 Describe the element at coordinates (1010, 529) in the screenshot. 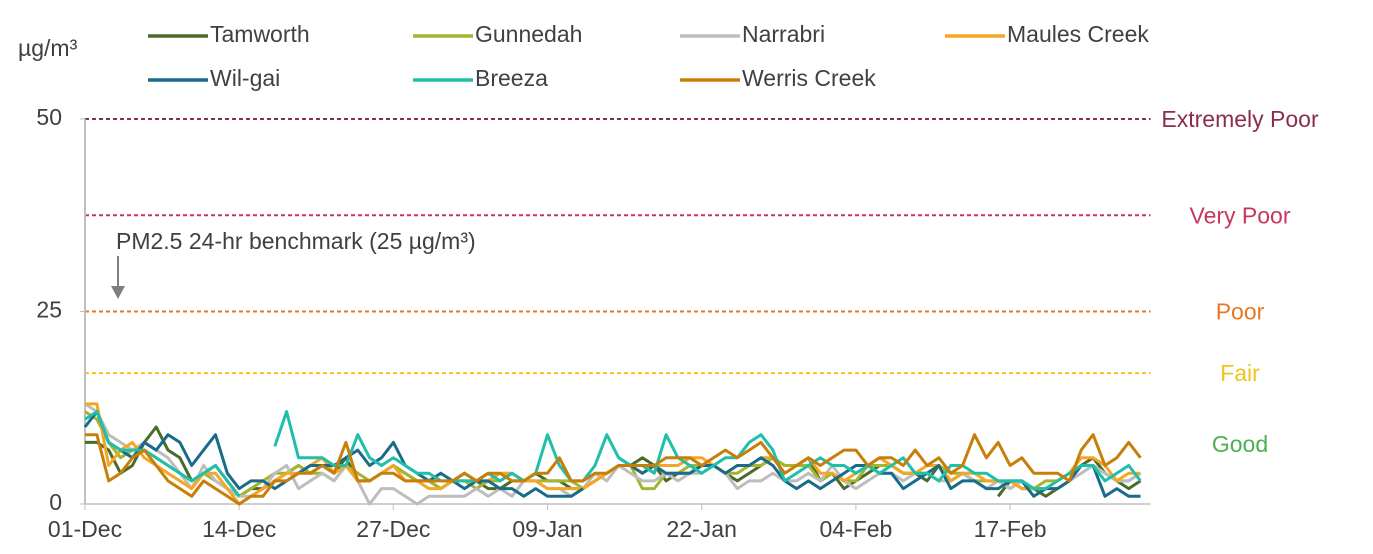

I see `x-tick-label: 17-Feb` at that location.